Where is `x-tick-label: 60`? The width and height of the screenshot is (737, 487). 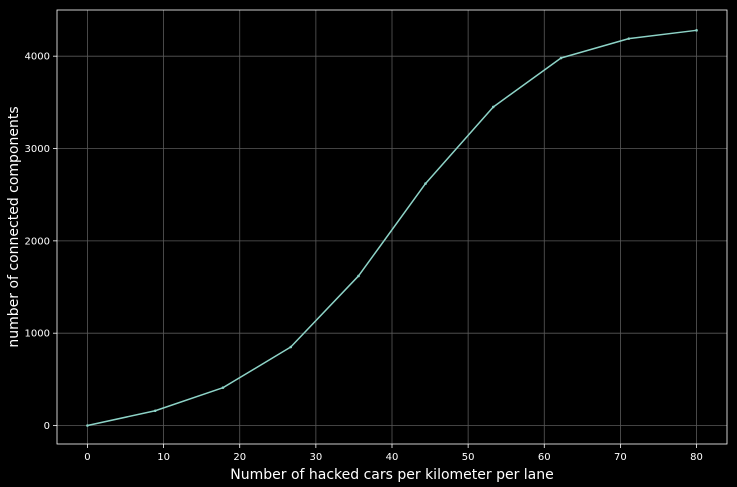
x-tick-label: 60 is located at coordinates (544, 457).